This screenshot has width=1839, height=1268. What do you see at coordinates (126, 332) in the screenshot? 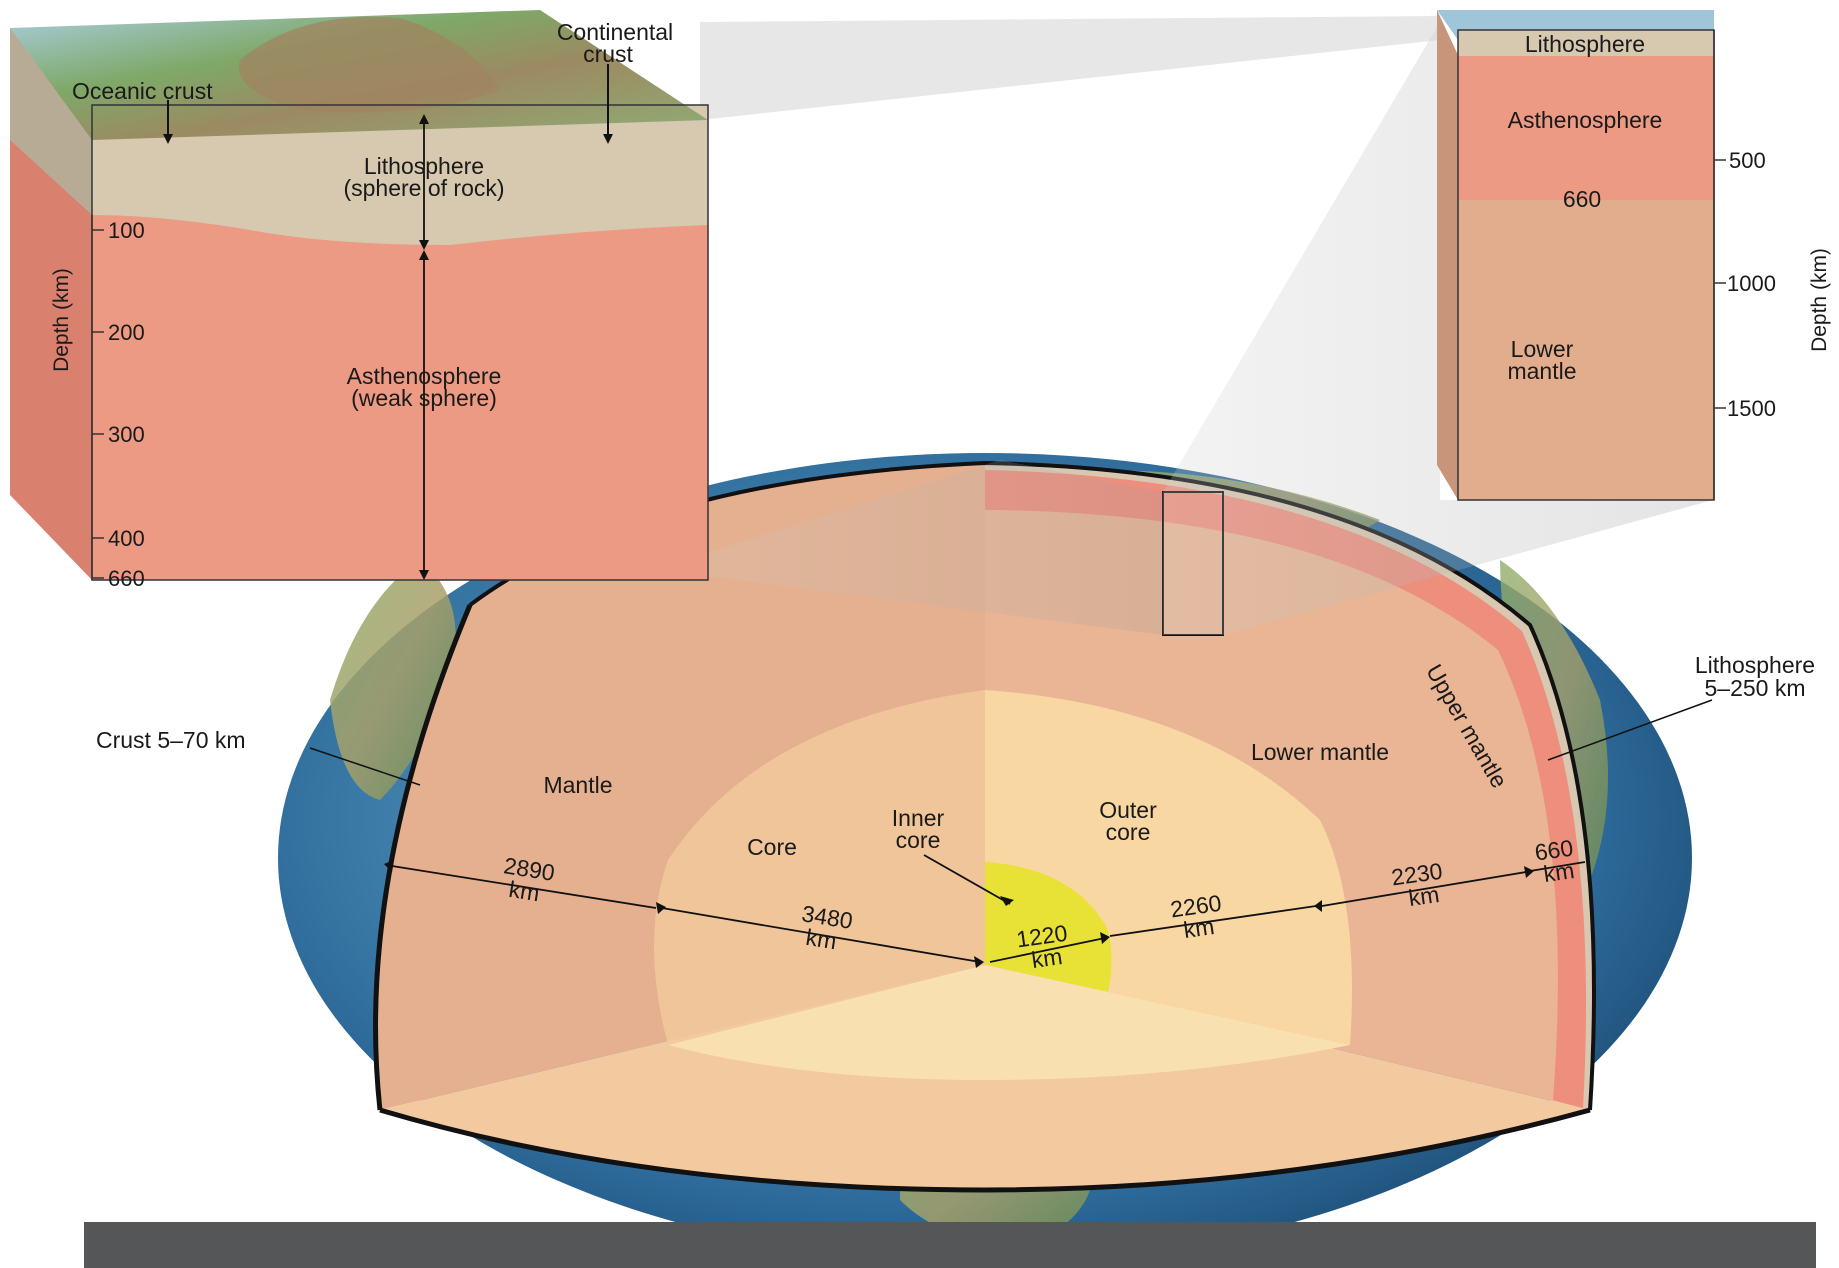
I see `depth-tick-200: 200` at bounding box center [126, 332].